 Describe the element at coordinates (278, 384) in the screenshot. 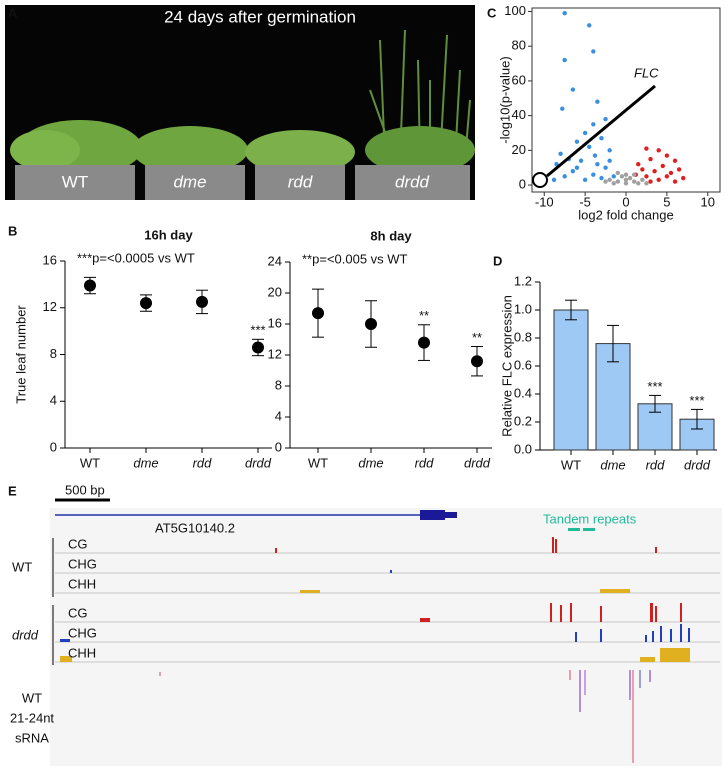

I see `y-tick-label: 8` at that location.